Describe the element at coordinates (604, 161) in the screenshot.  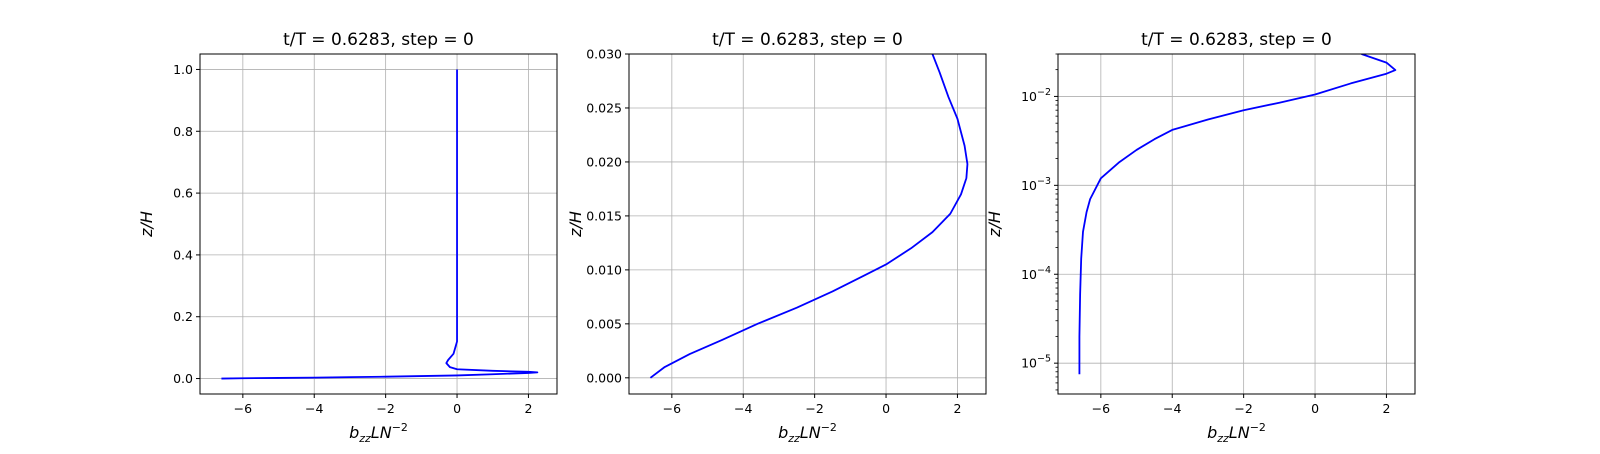
I see `y-tick-label: 0.020` at that location.